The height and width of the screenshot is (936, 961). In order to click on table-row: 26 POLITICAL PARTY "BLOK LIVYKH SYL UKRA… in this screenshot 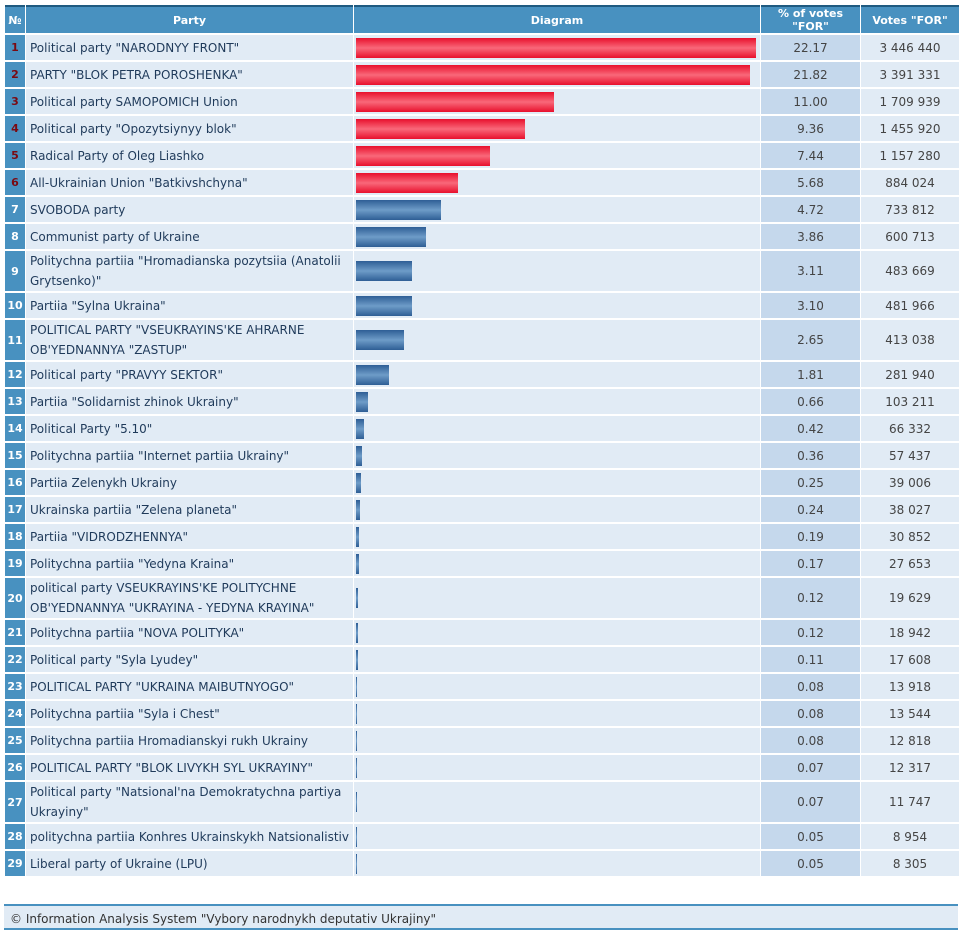, I will do `click(482, 767)`.